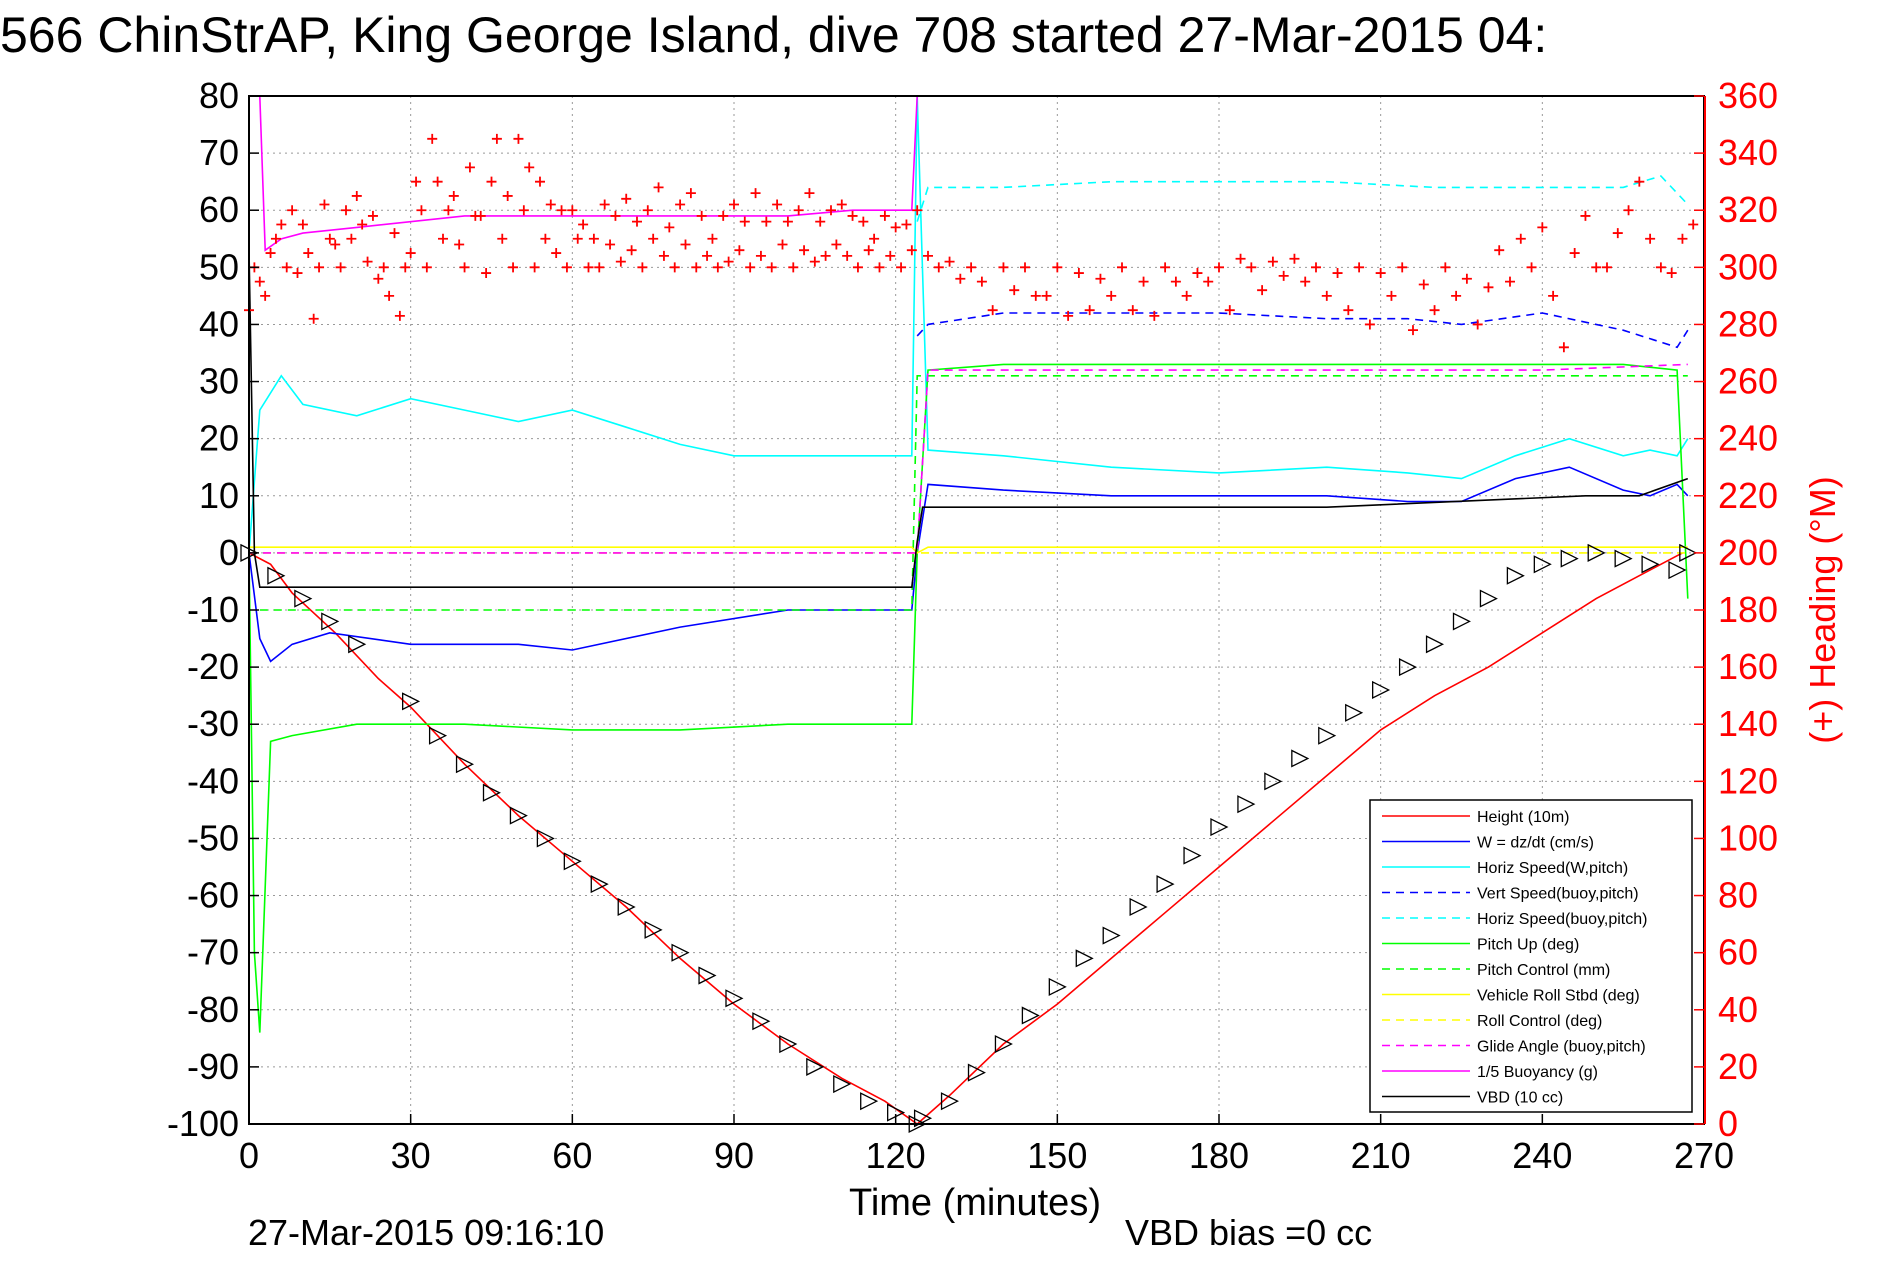 The height and width of the screenshot is (1262, 1891). Describe the element at coordinates (1738, 952) in the screenshot. I see `y-right-tick-label: 60` at that location.